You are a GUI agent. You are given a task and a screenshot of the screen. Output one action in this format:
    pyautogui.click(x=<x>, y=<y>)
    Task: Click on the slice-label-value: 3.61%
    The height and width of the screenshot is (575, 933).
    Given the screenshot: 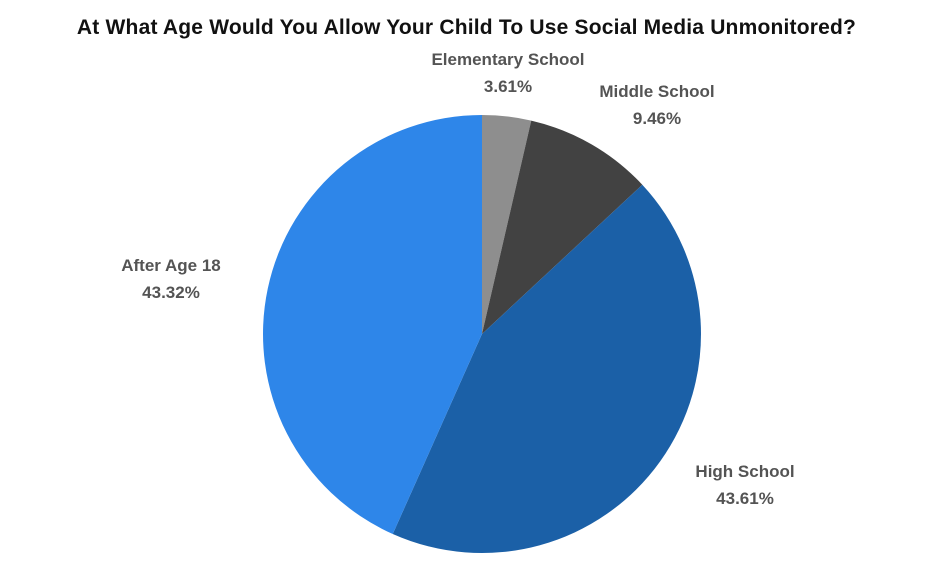 What is the action you would take?
    pyautogui.click(x=508, y=86)
    